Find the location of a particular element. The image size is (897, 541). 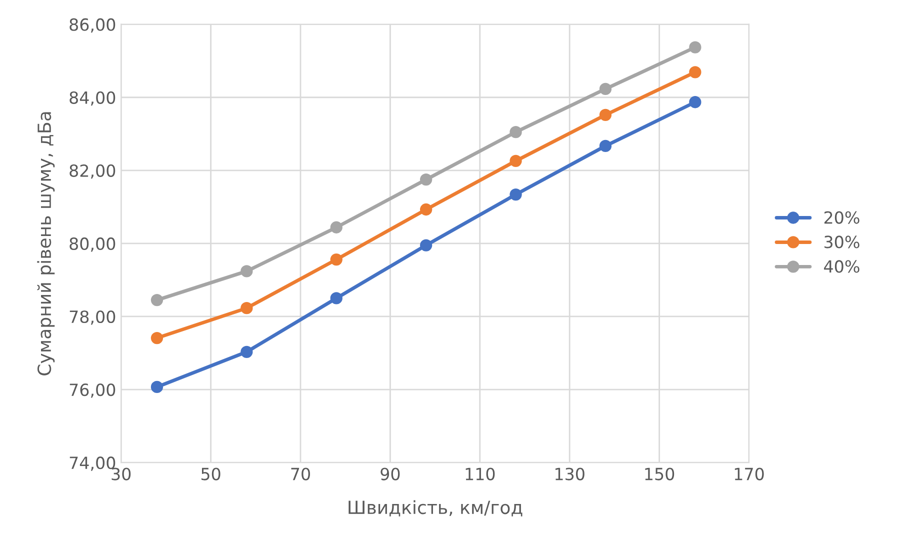

x-tick-label: 50 is located at coordinates (210, 474).